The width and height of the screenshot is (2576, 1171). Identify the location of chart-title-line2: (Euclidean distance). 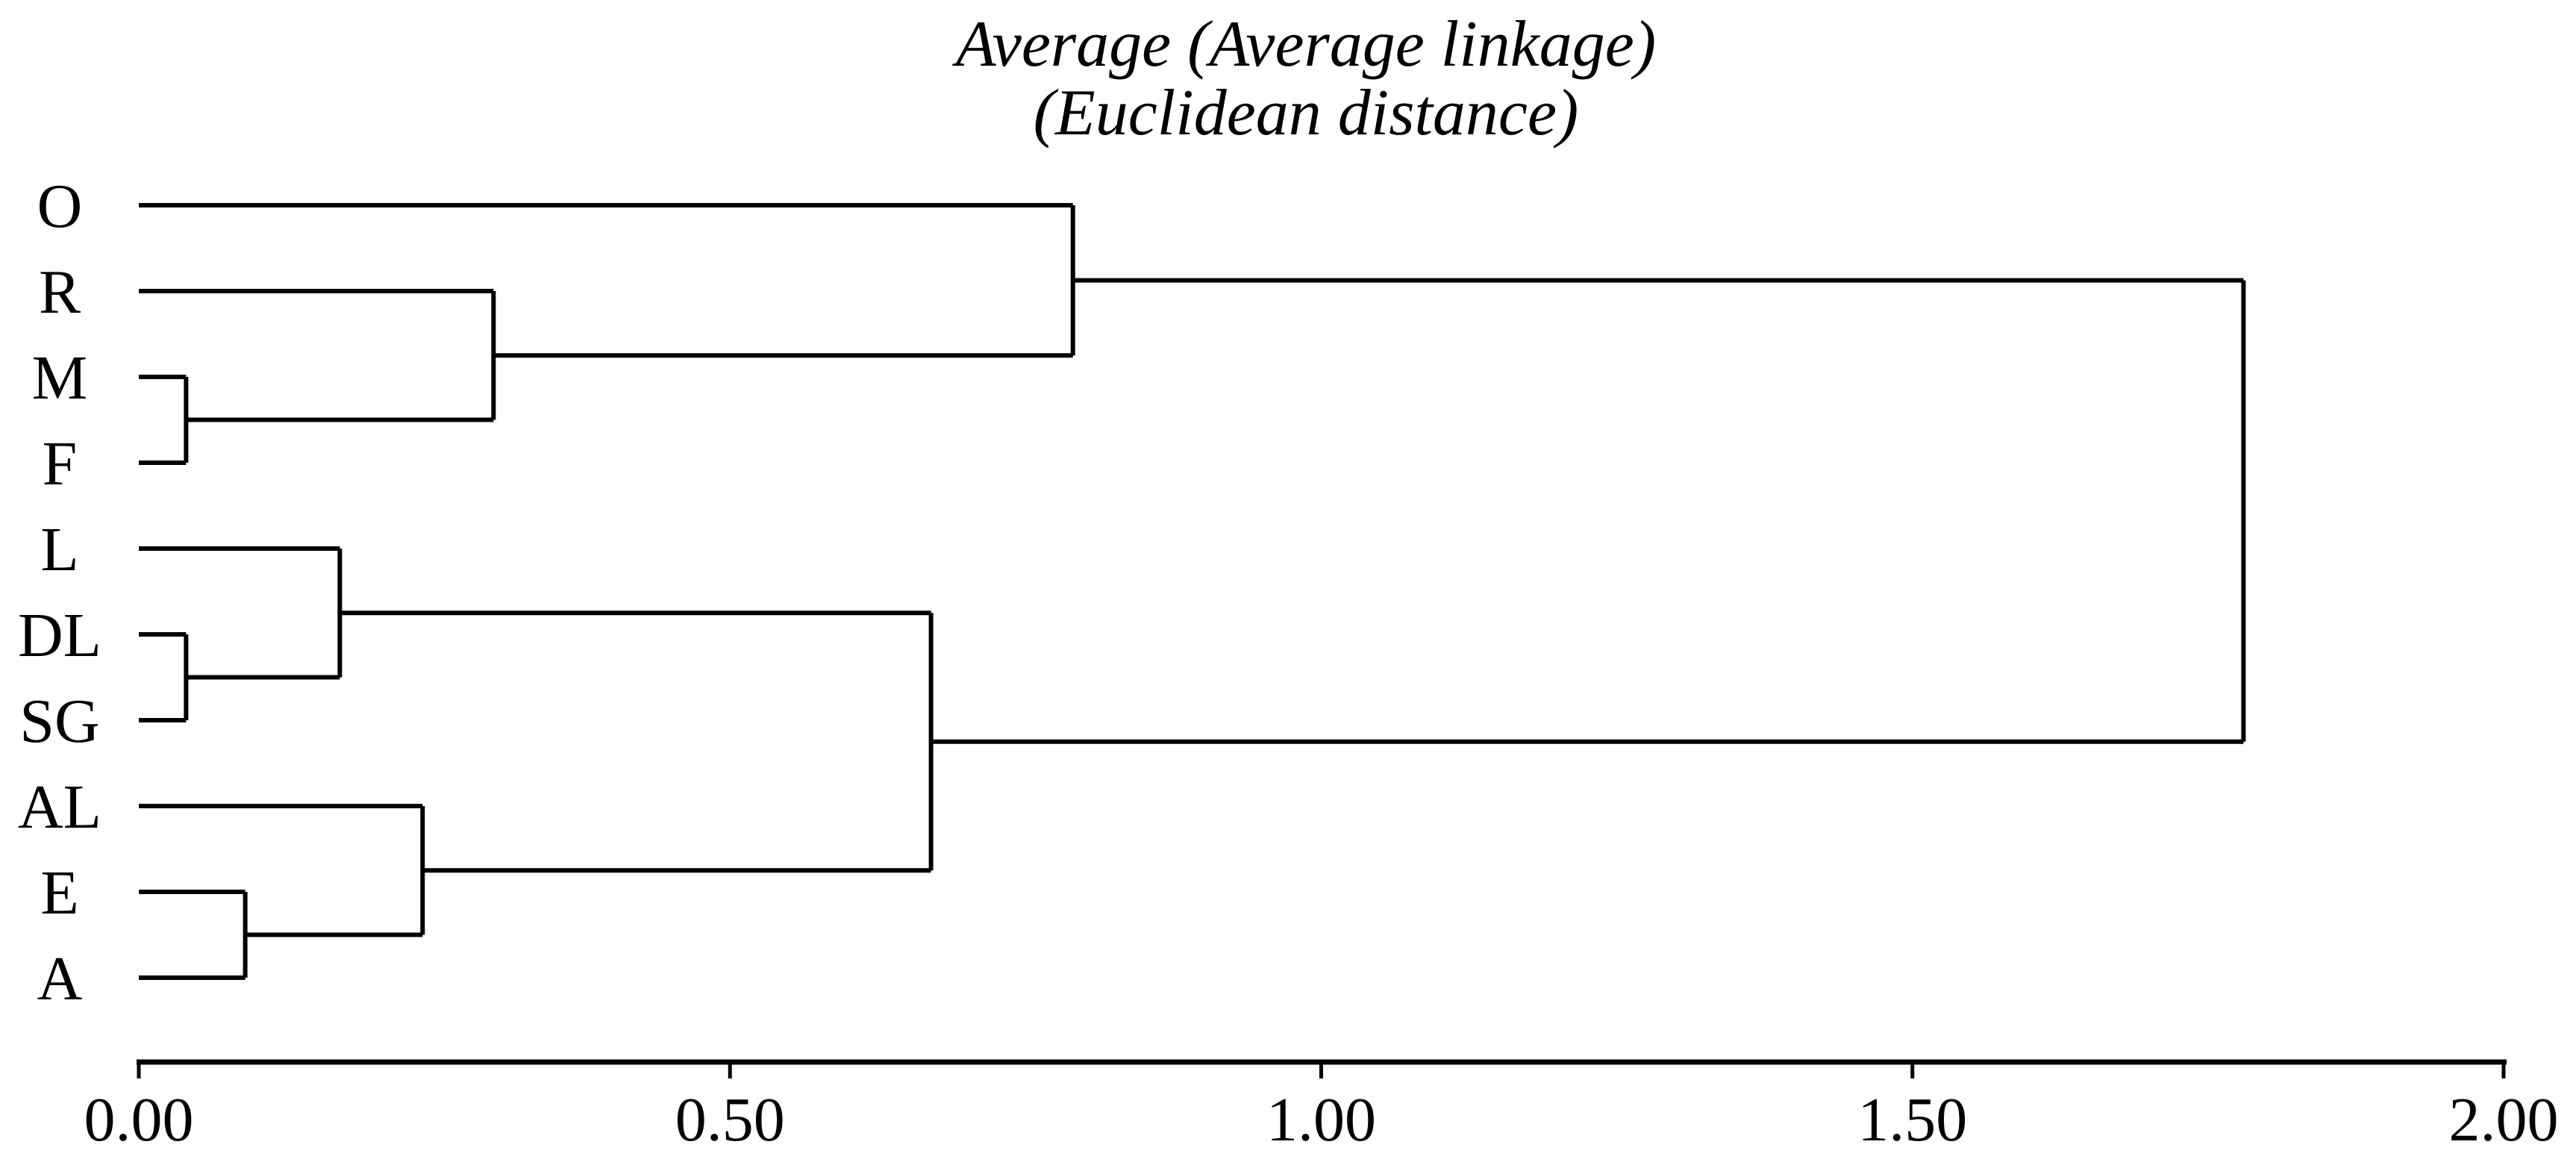
(1306, 113).